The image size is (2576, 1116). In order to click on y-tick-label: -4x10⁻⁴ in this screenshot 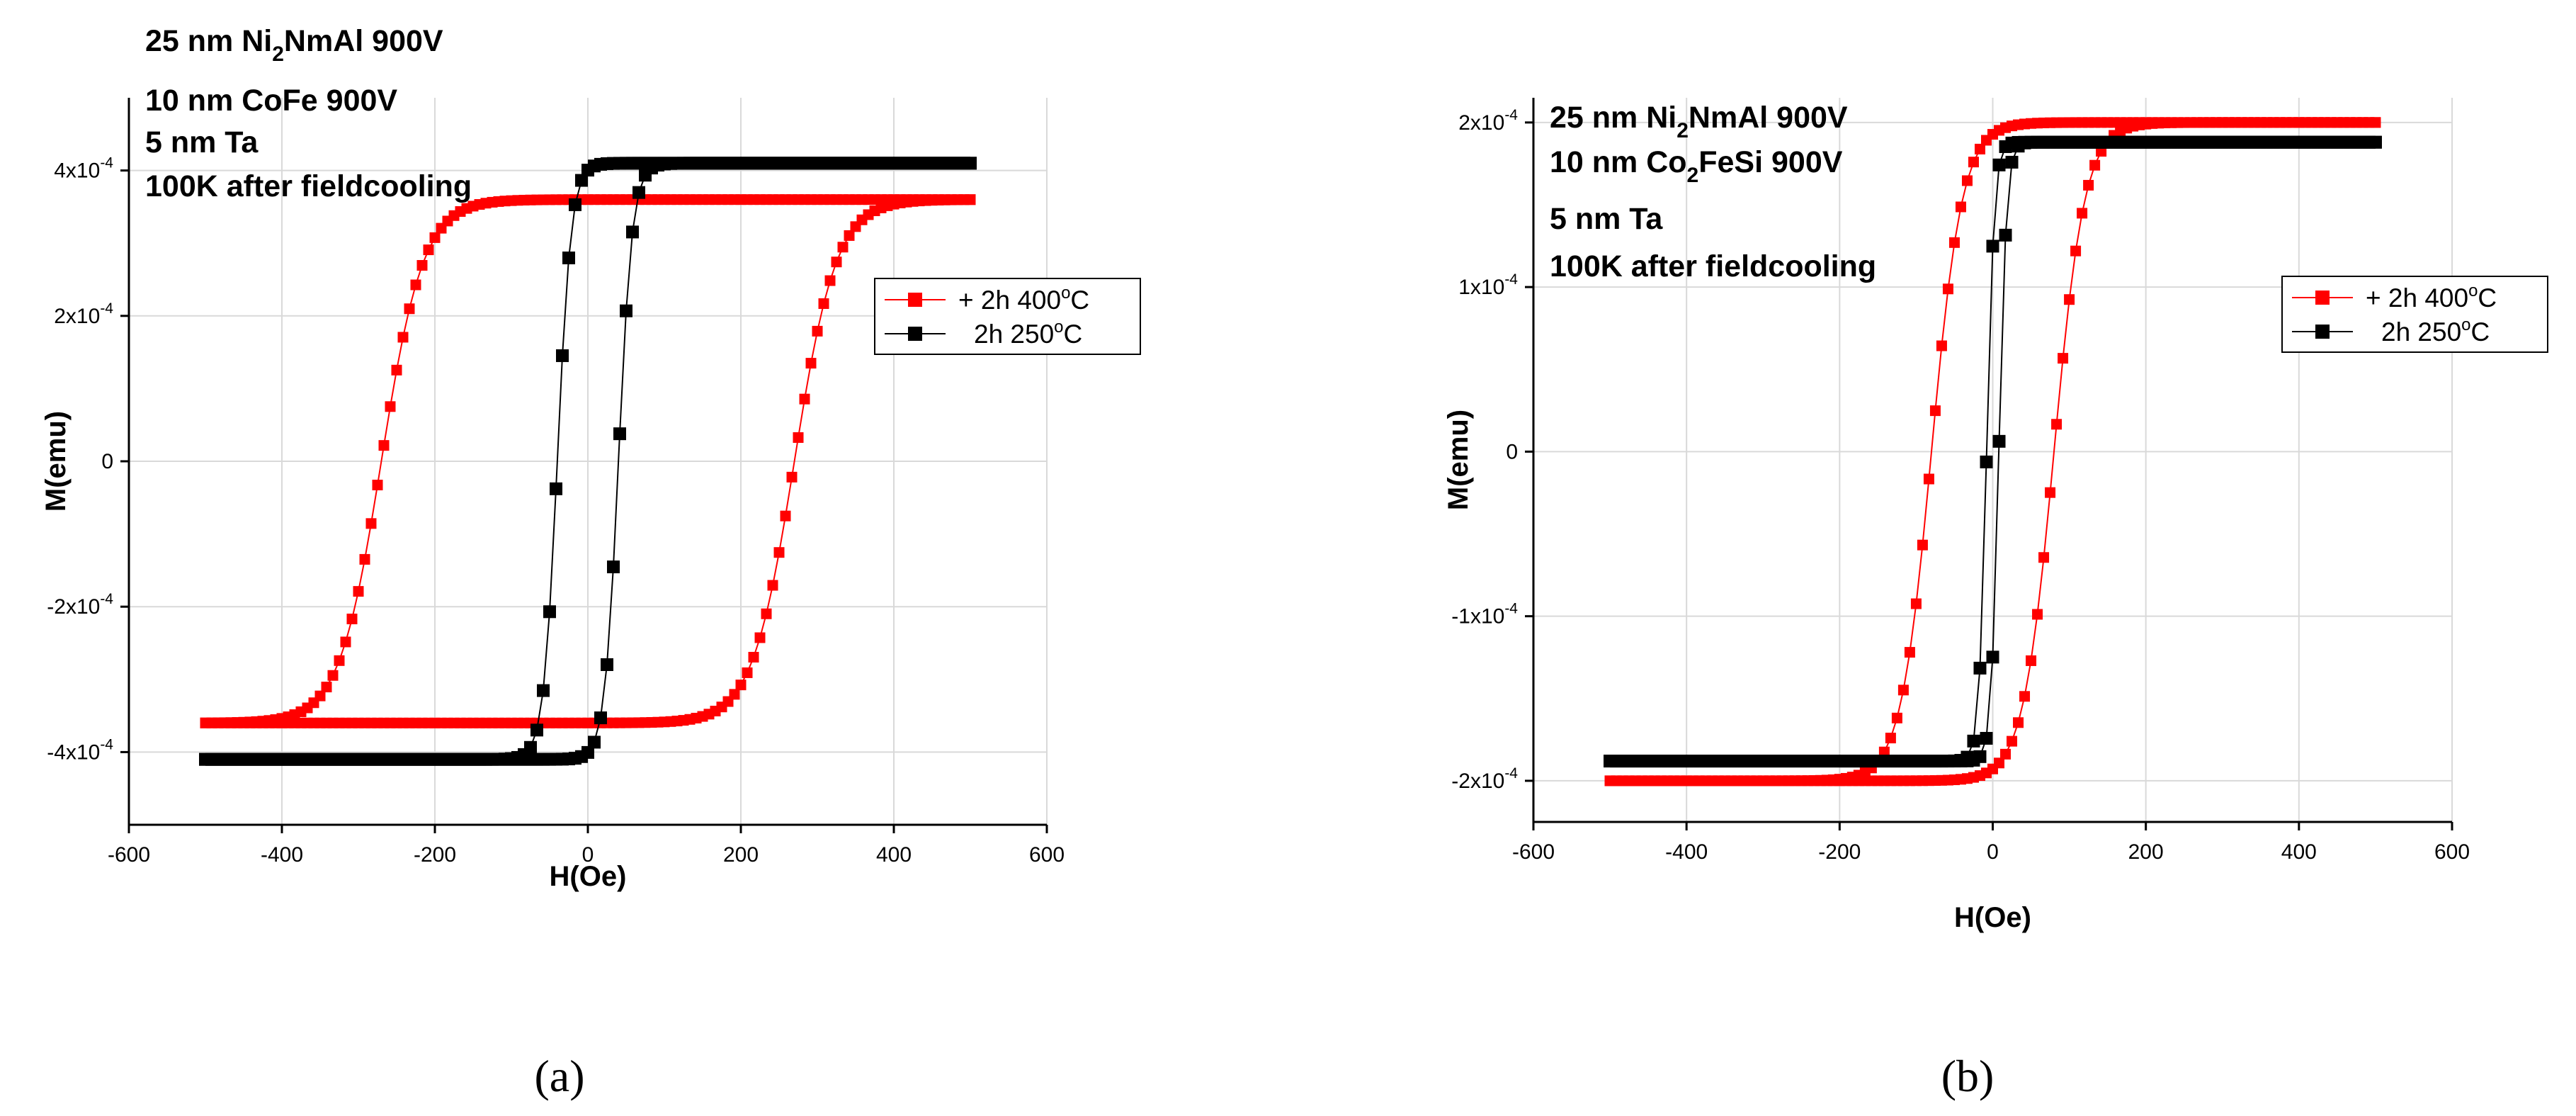, I will do `click(80, 750)`.